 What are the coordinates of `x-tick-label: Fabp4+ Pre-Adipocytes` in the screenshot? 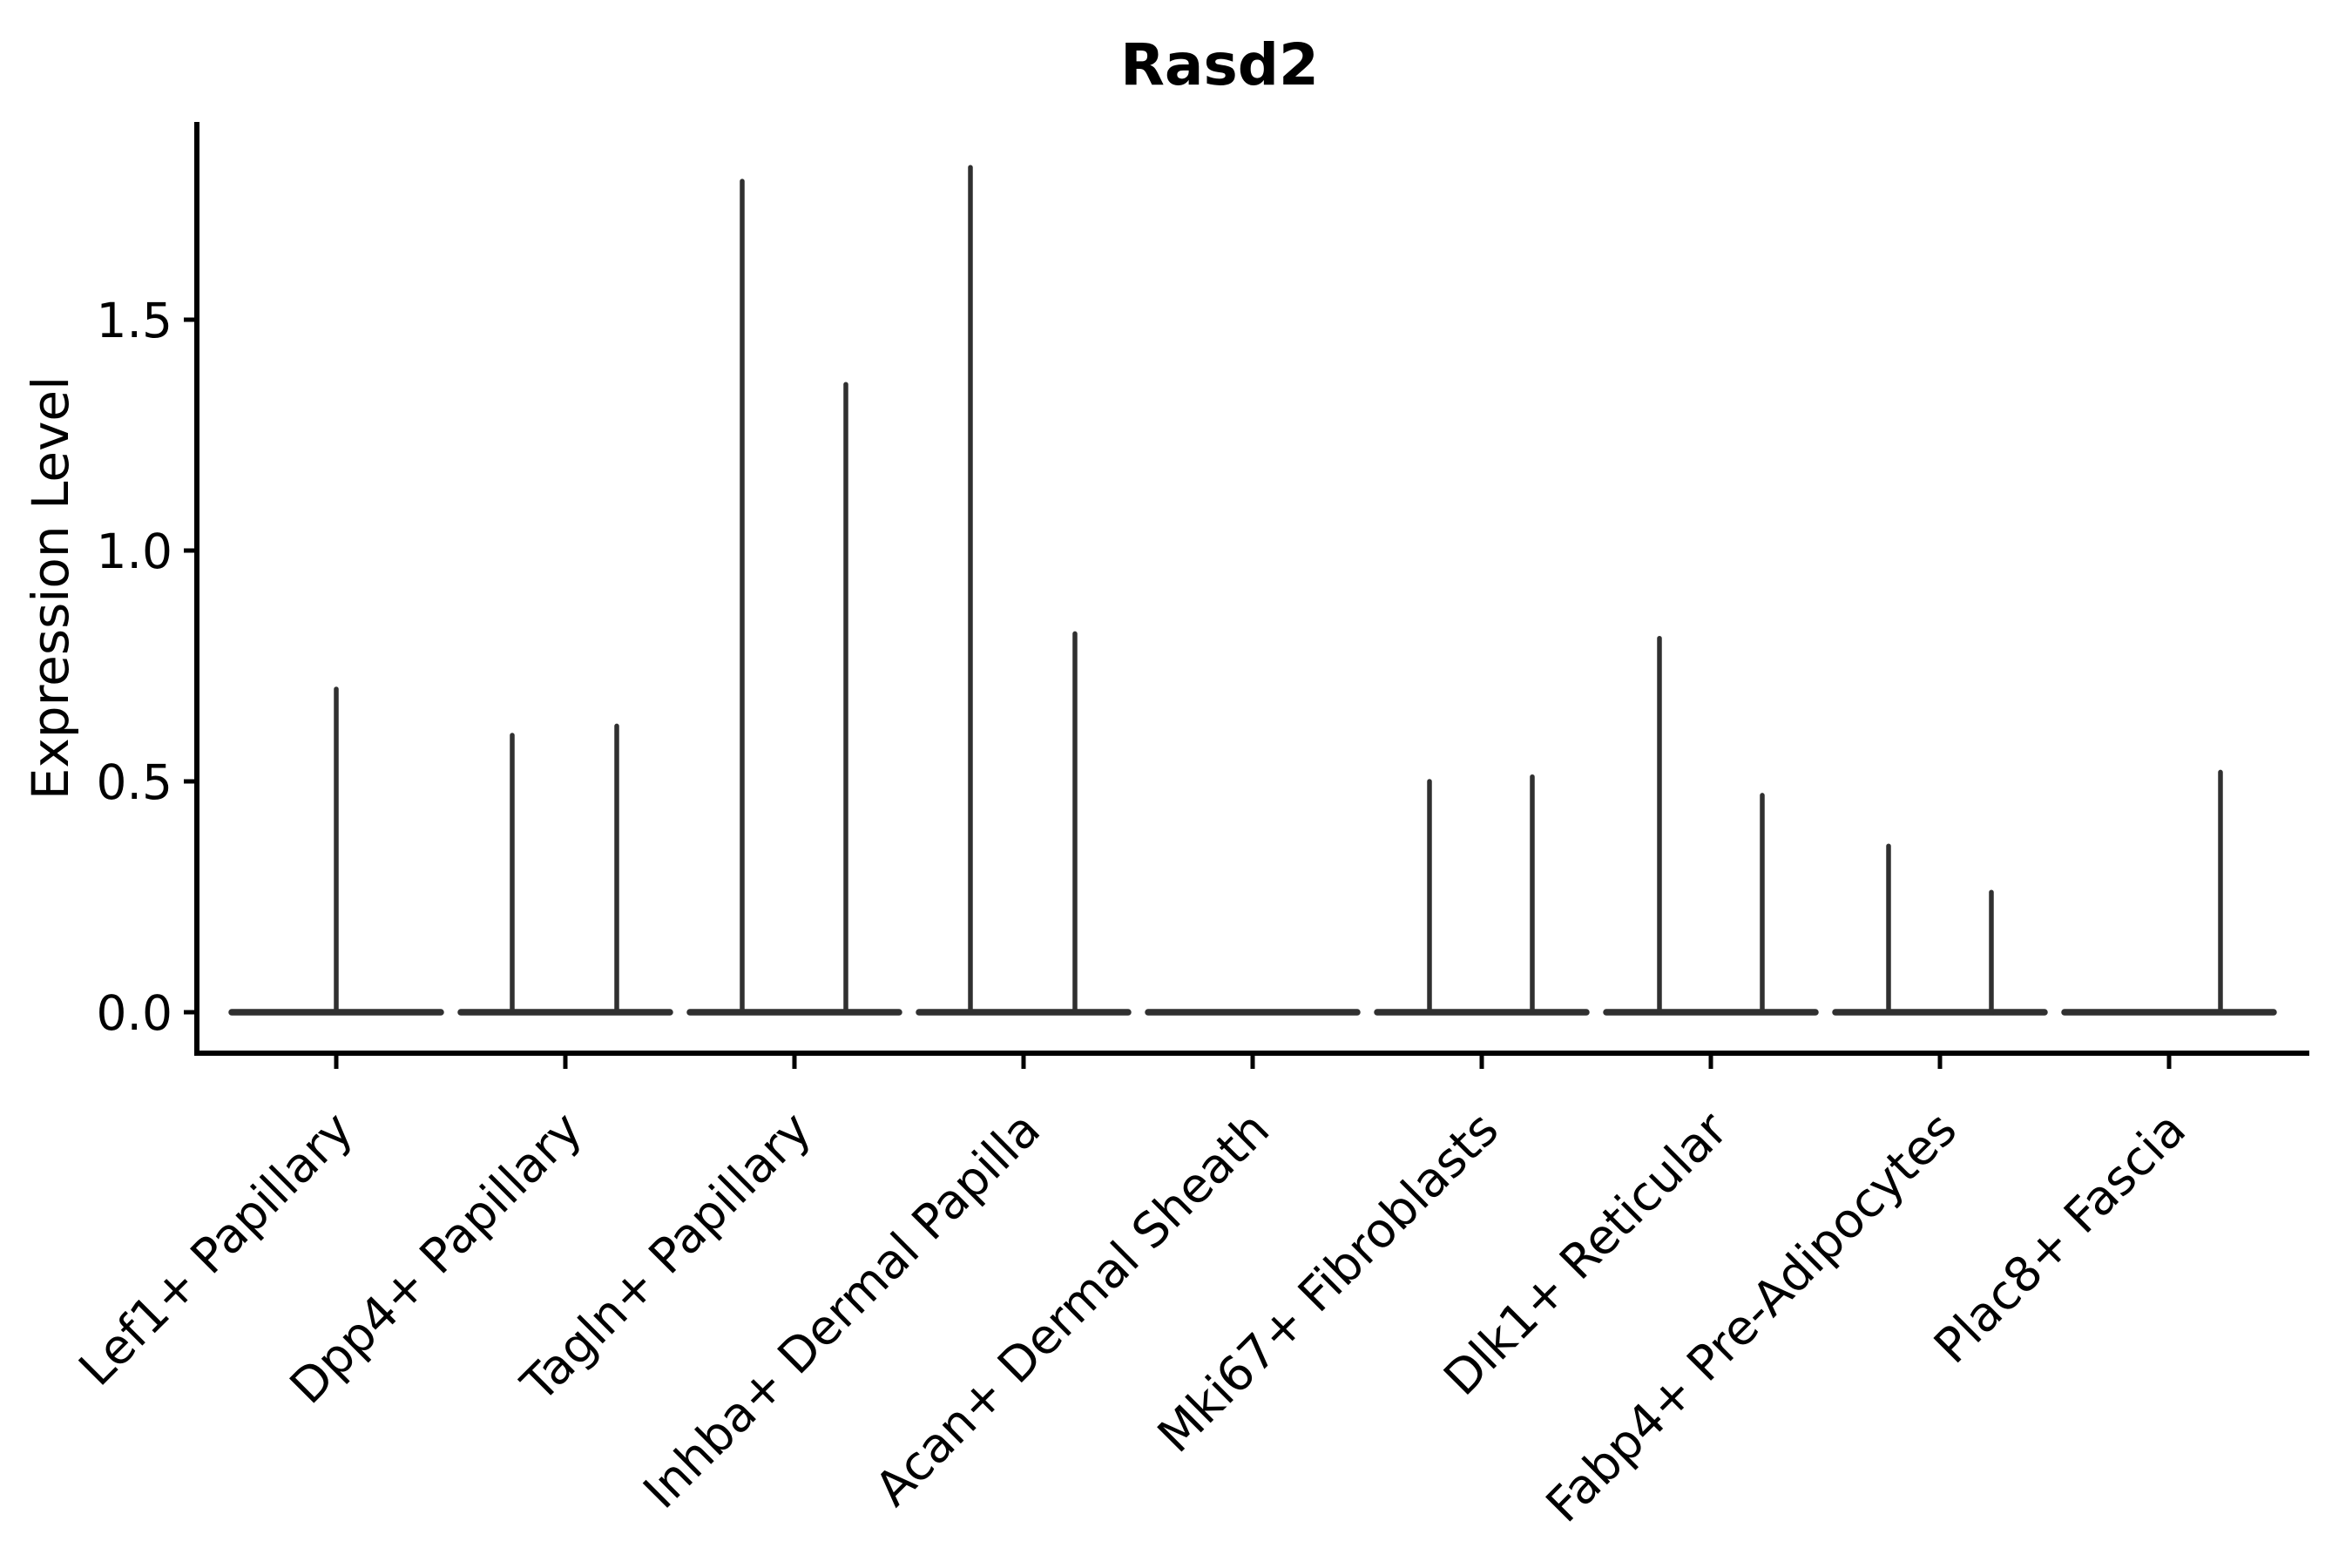 It's located at (1751, 1317).